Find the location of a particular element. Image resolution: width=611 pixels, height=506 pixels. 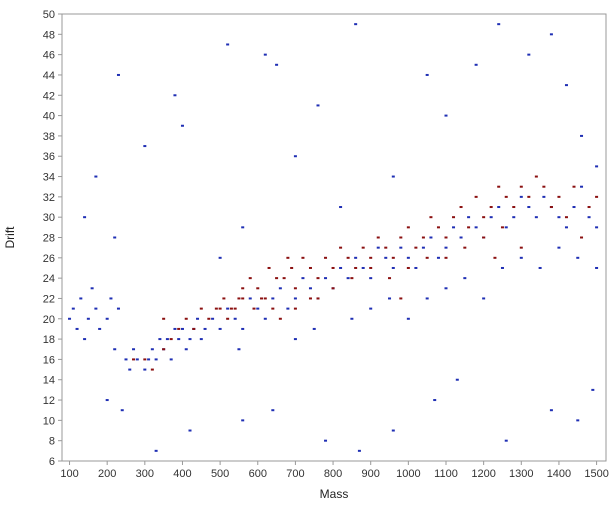

y-tick-label: 46 is located at coordinates (49, 56).